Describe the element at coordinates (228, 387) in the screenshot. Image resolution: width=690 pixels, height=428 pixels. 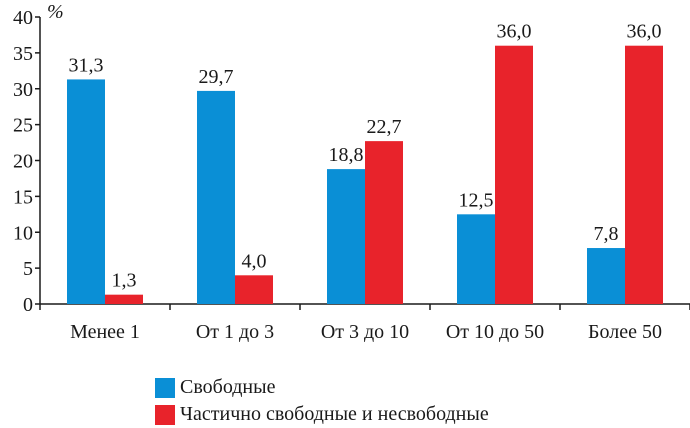
I see `legend-label-series-1: Свободные` at that location.